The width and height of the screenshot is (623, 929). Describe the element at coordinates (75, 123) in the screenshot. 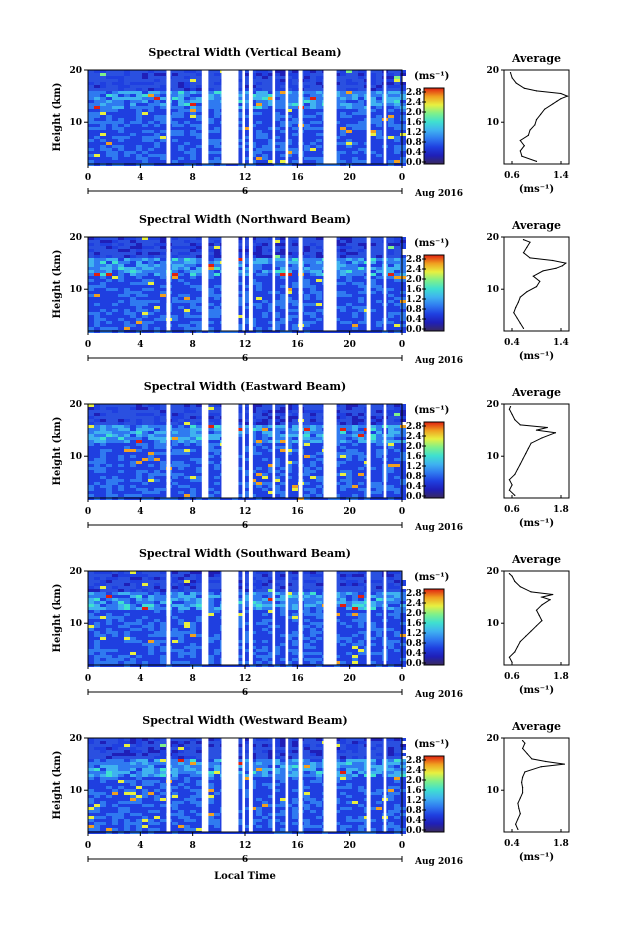

I see `y-tick-label: 10` at that location.